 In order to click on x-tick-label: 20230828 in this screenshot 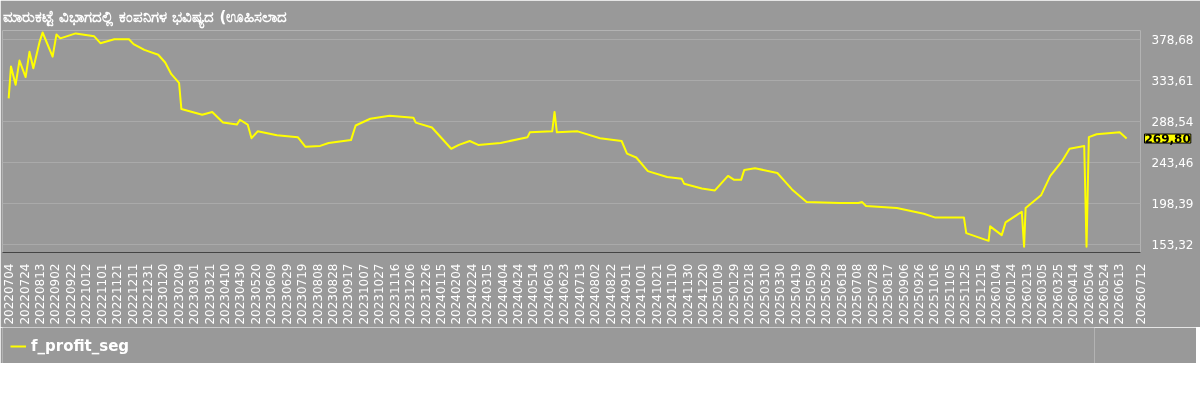, I will do `click(332, 294)`.